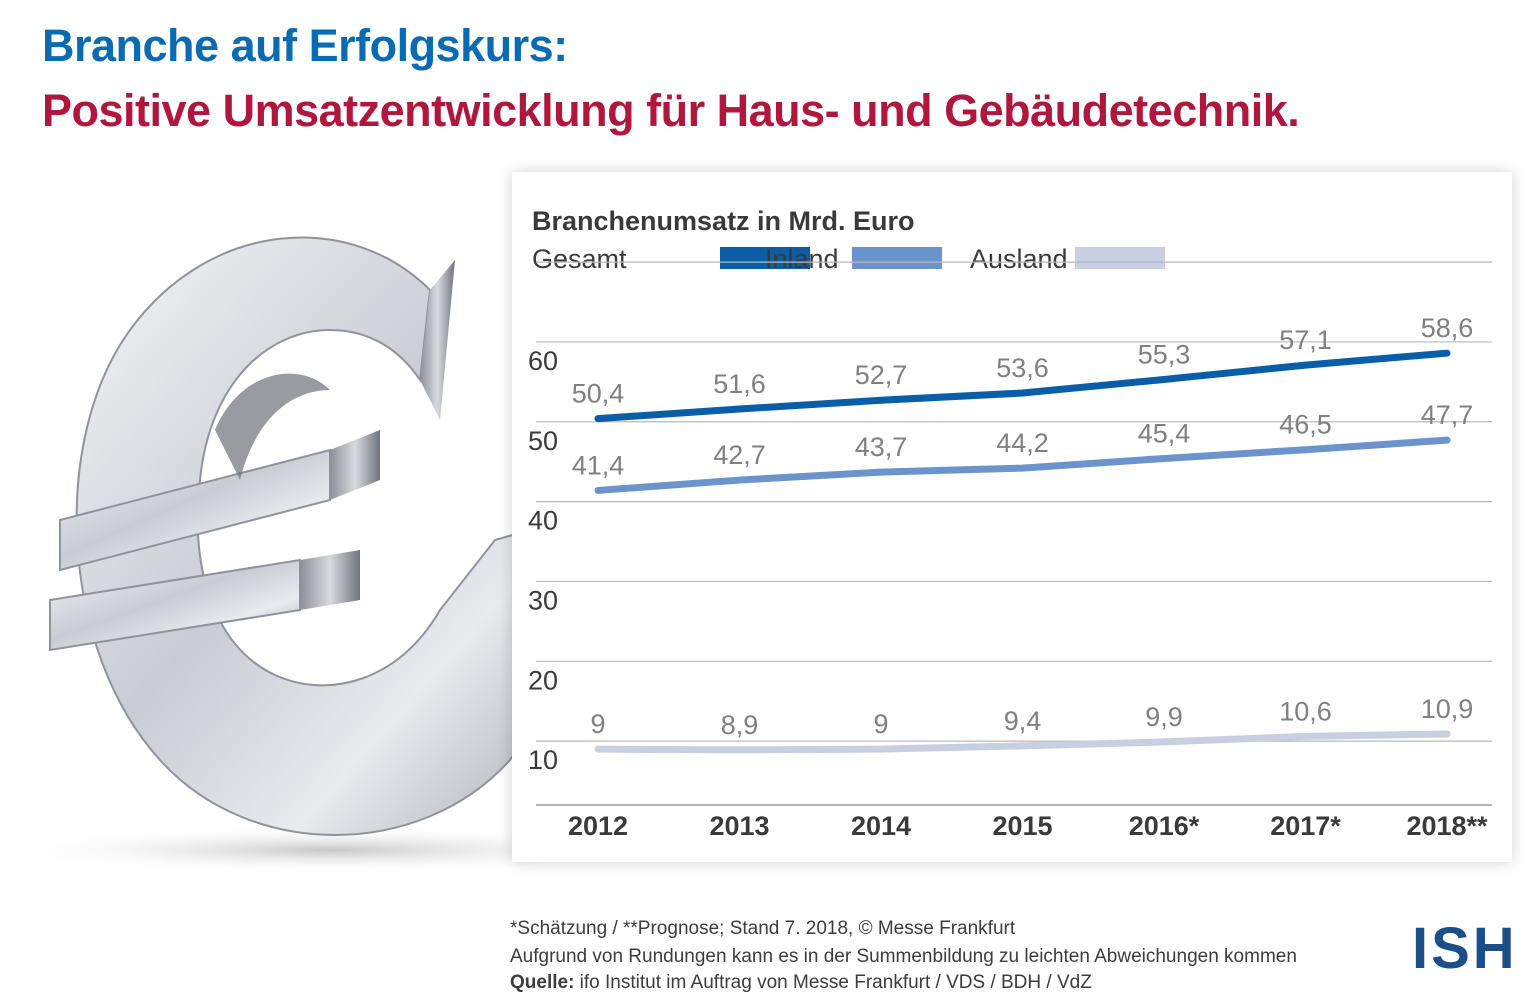  What do you see at coordinates (1164, 826) in the screenshot?
I see `x-tick-label: 2016*` at bounding box center [1164, 826].